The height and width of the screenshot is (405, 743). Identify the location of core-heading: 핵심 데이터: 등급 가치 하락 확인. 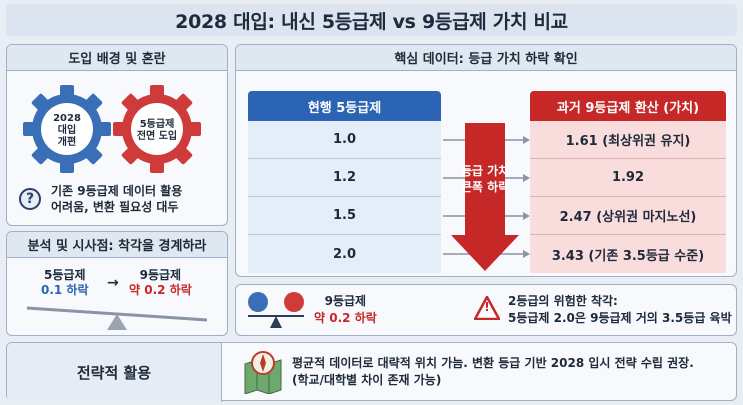
(486, 58).